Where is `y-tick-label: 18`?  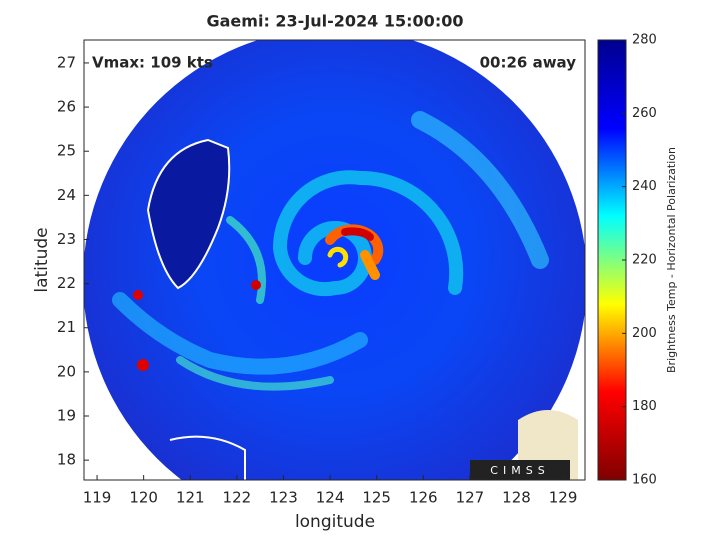
y-tick-label: 18 is located at coordinates (66, 460).